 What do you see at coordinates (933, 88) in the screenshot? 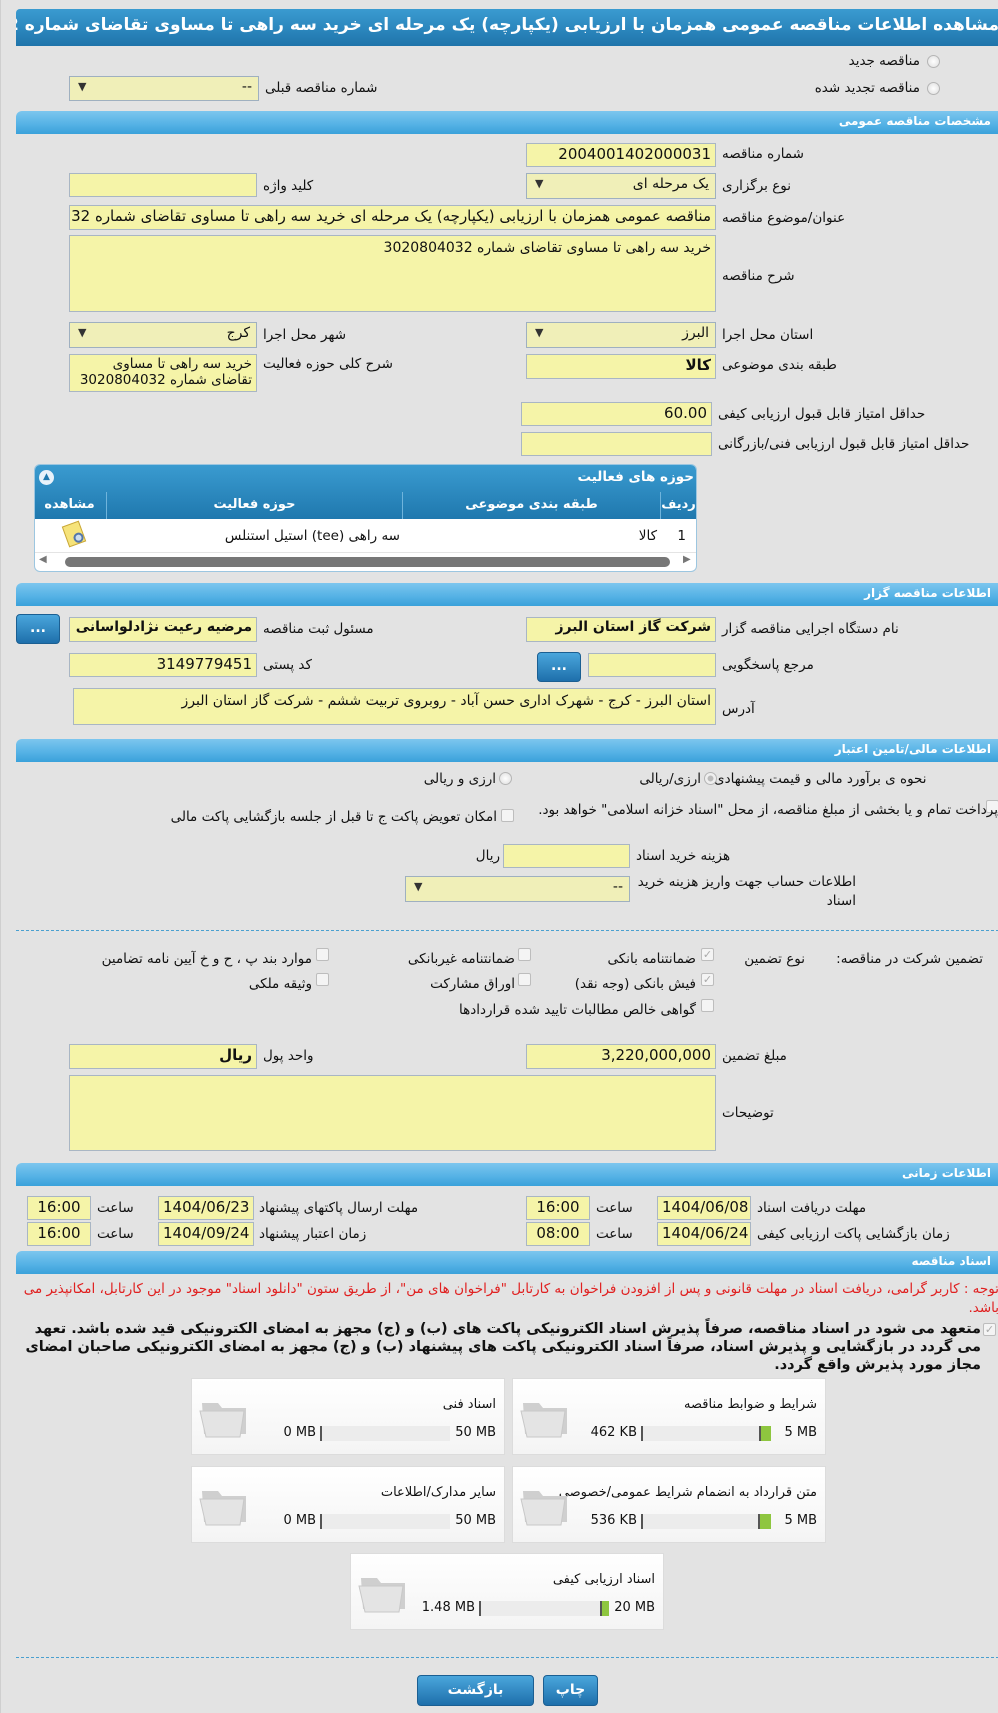
I see `radio-renewed-tender` at bounding box center [933, 88].